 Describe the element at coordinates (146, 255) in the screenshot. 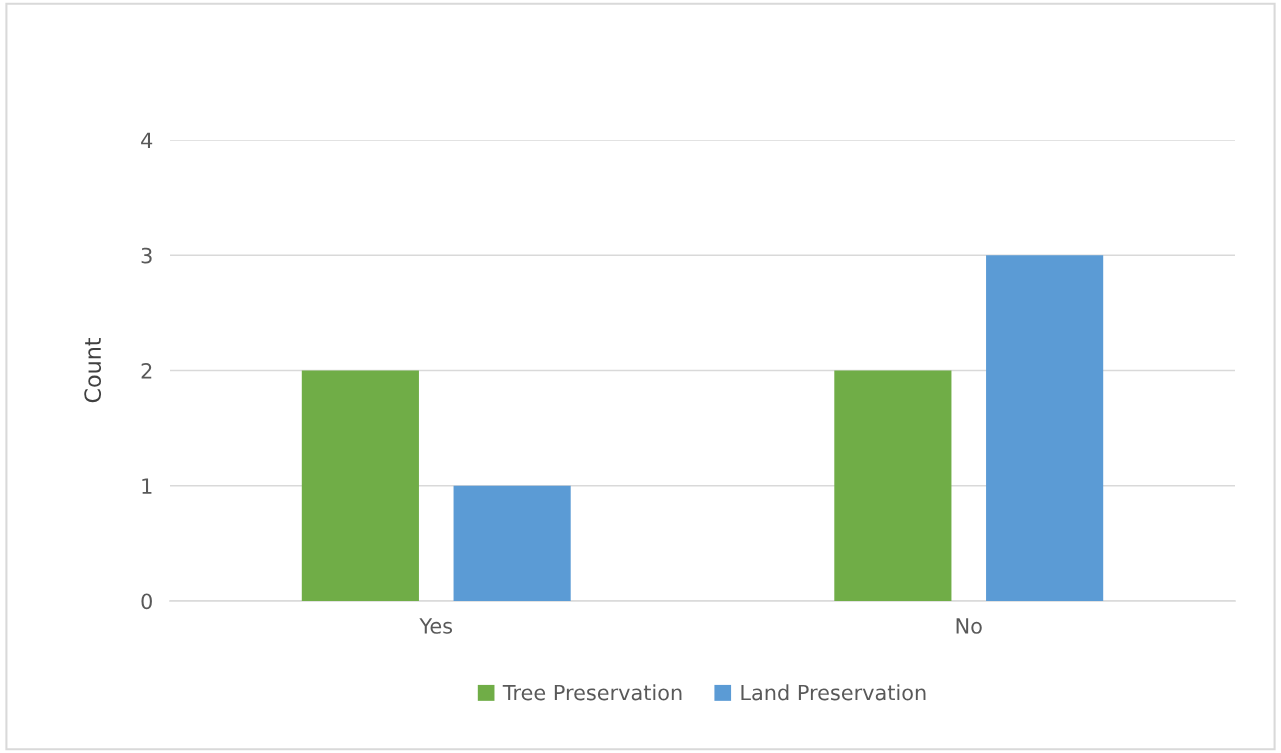

I see `y-tick-label: 3` at that location.